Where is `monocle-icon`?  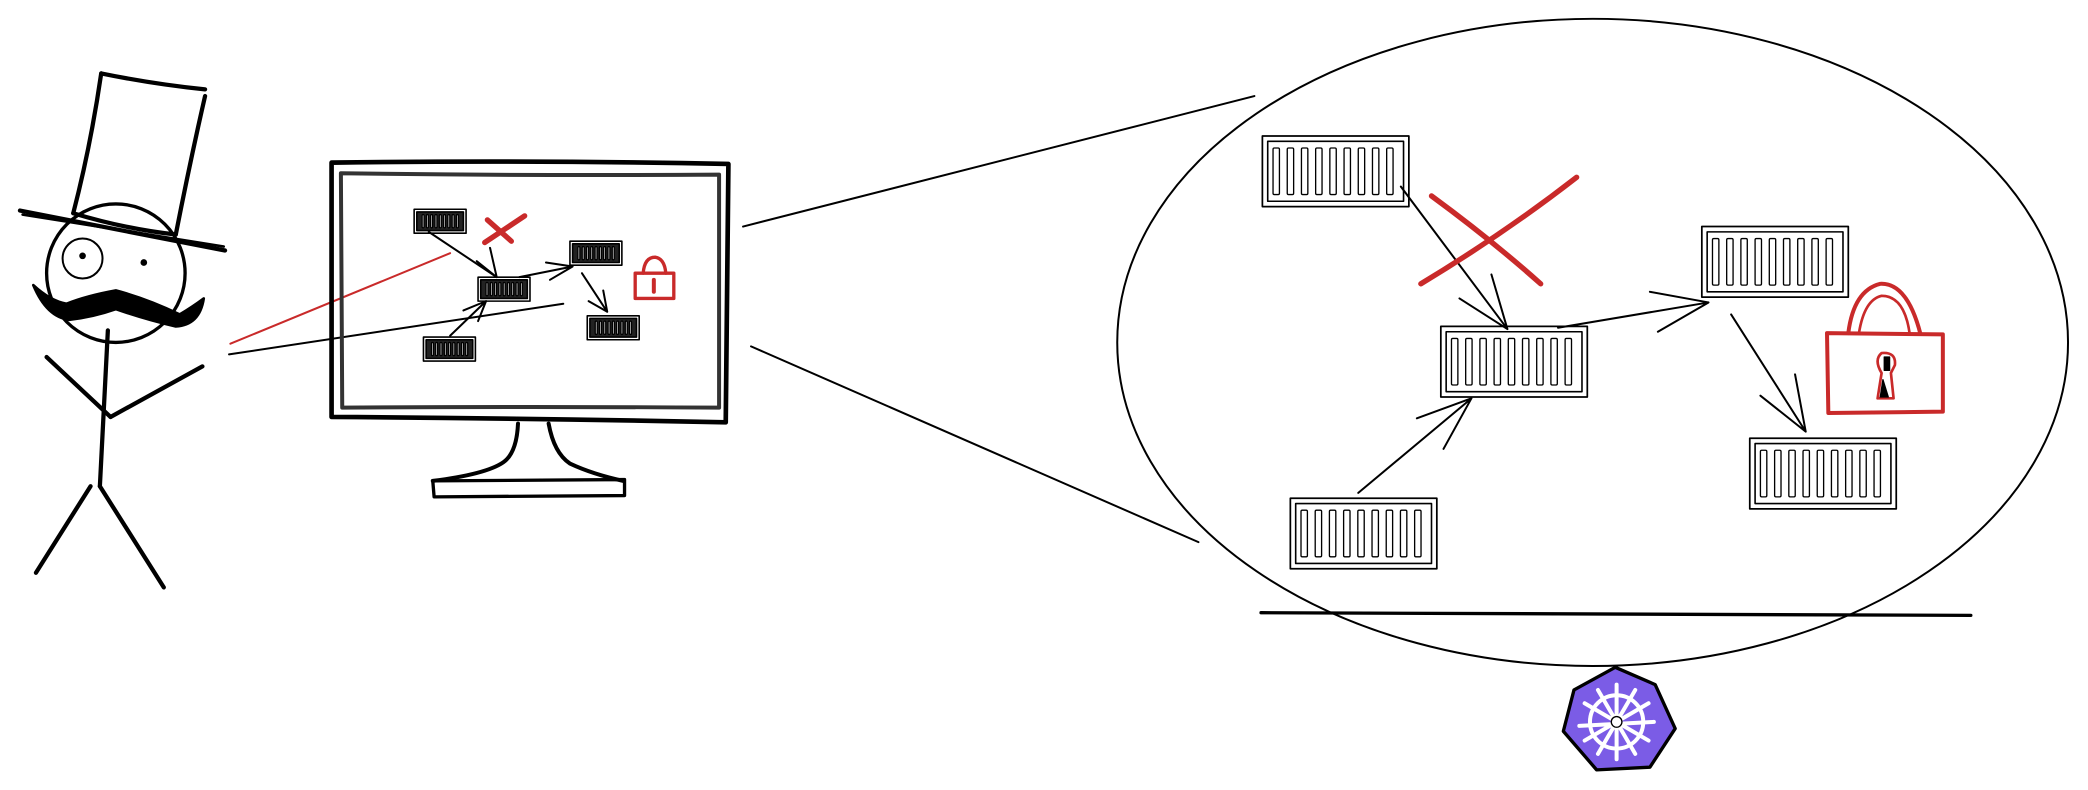
monocle-icon is located at coordinates (82, 258).